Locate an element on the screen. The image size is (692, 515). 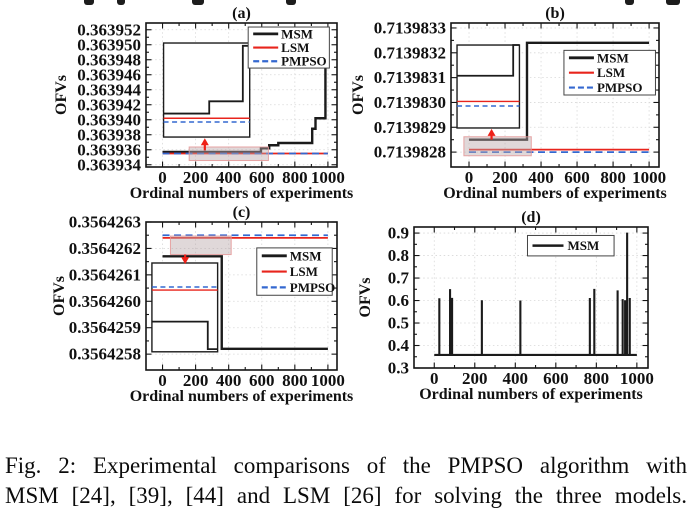
x-axis-label-b: Ordinal numbers of experiments is located at coordinates (555, 193).